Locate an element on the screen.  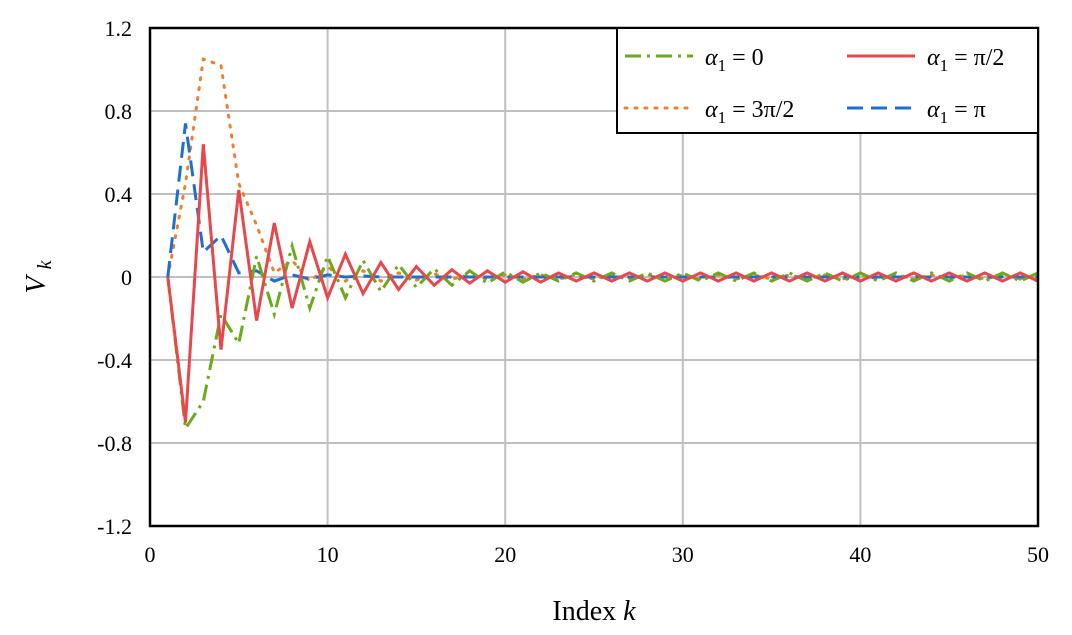
legend: α1 = 0 α1 = π/2 α1 = 3π/2 α1 = π is located at coordinates (827, 80).